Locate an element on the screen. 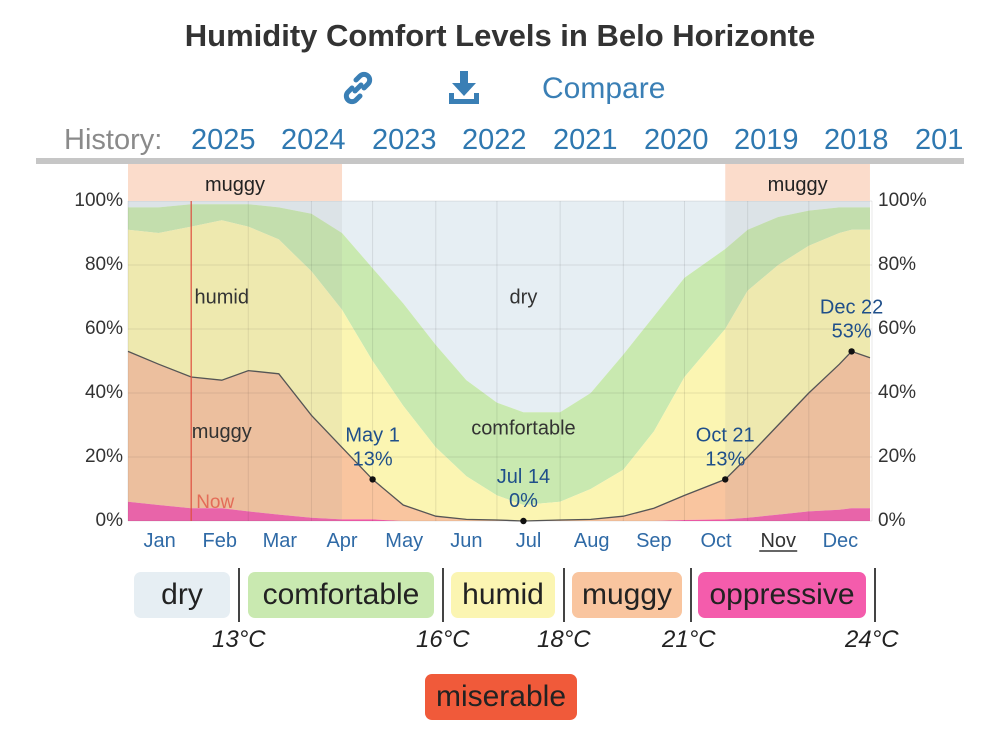 The height and width of the screenshot is (733, 1000). legend-threshold: 18°C is located at coordinates (564, 639).